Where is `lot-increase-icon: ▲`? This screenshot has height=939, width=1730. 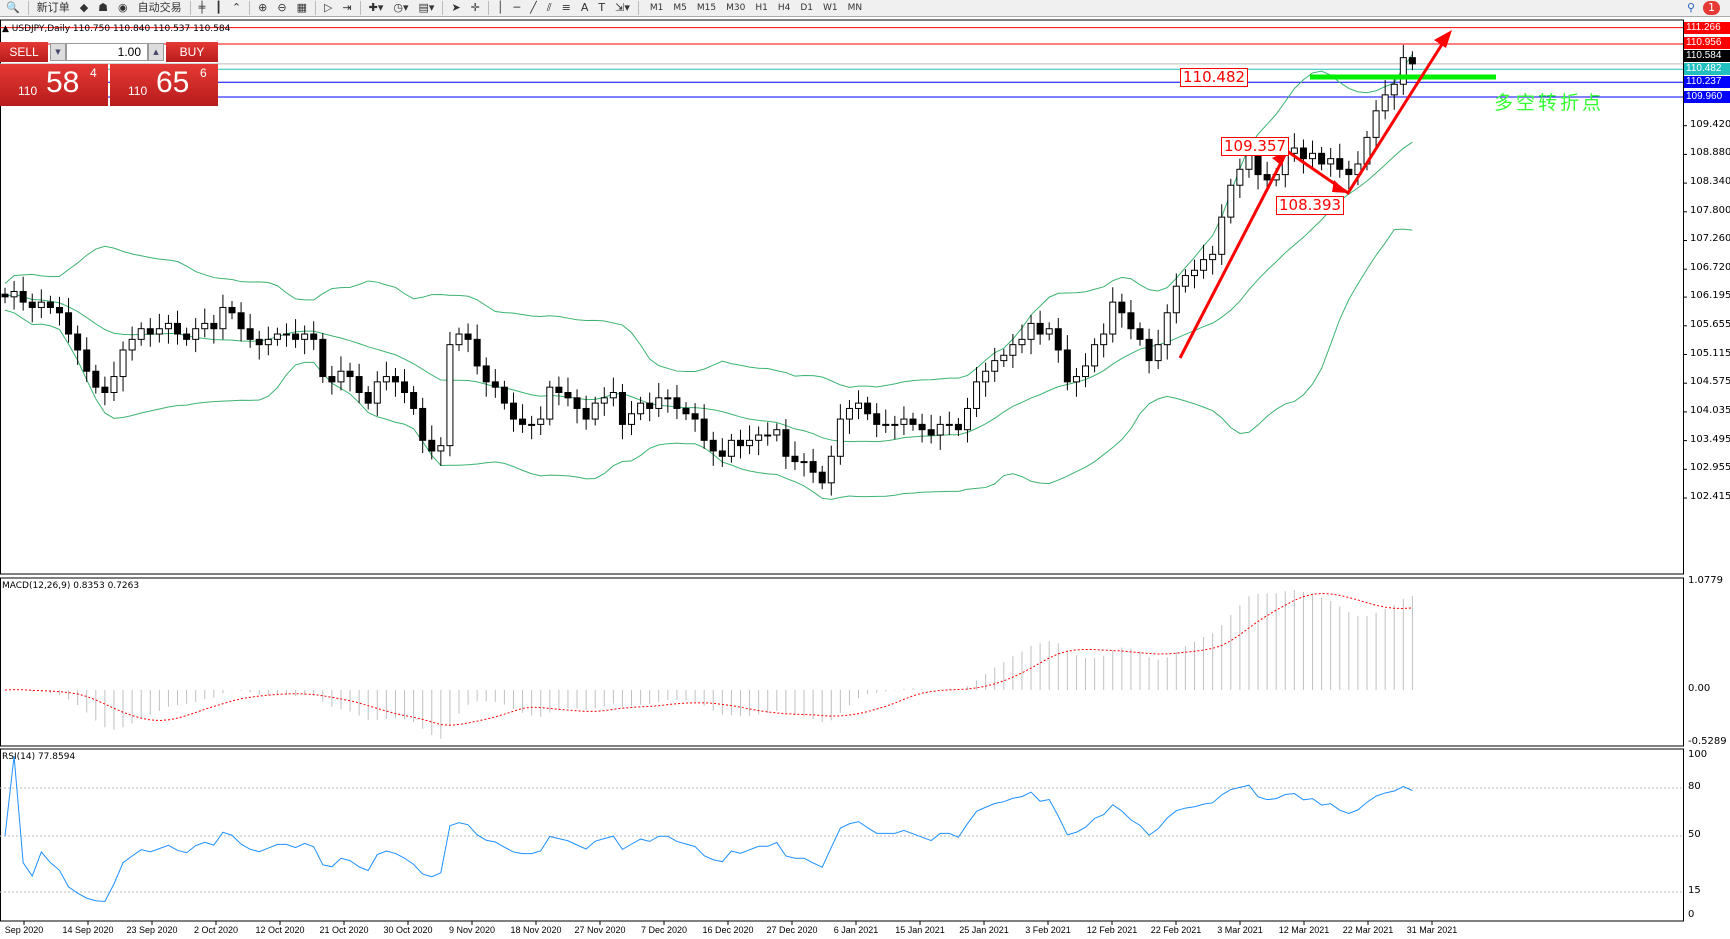
lot-increase-icon: ▲ is located at coordinates (156, 52).